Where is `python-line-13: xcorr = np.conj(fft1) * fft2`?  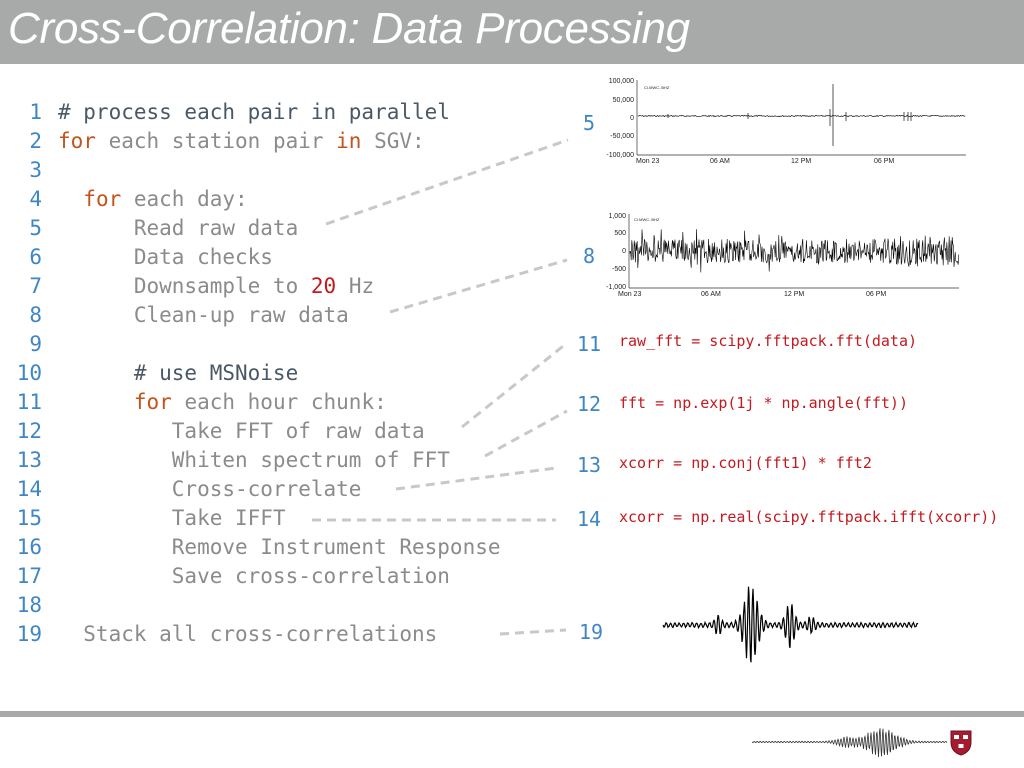 python-line-13: xcorr = np.conj(fft1) * fft2 is located at coordinates (745, 463).